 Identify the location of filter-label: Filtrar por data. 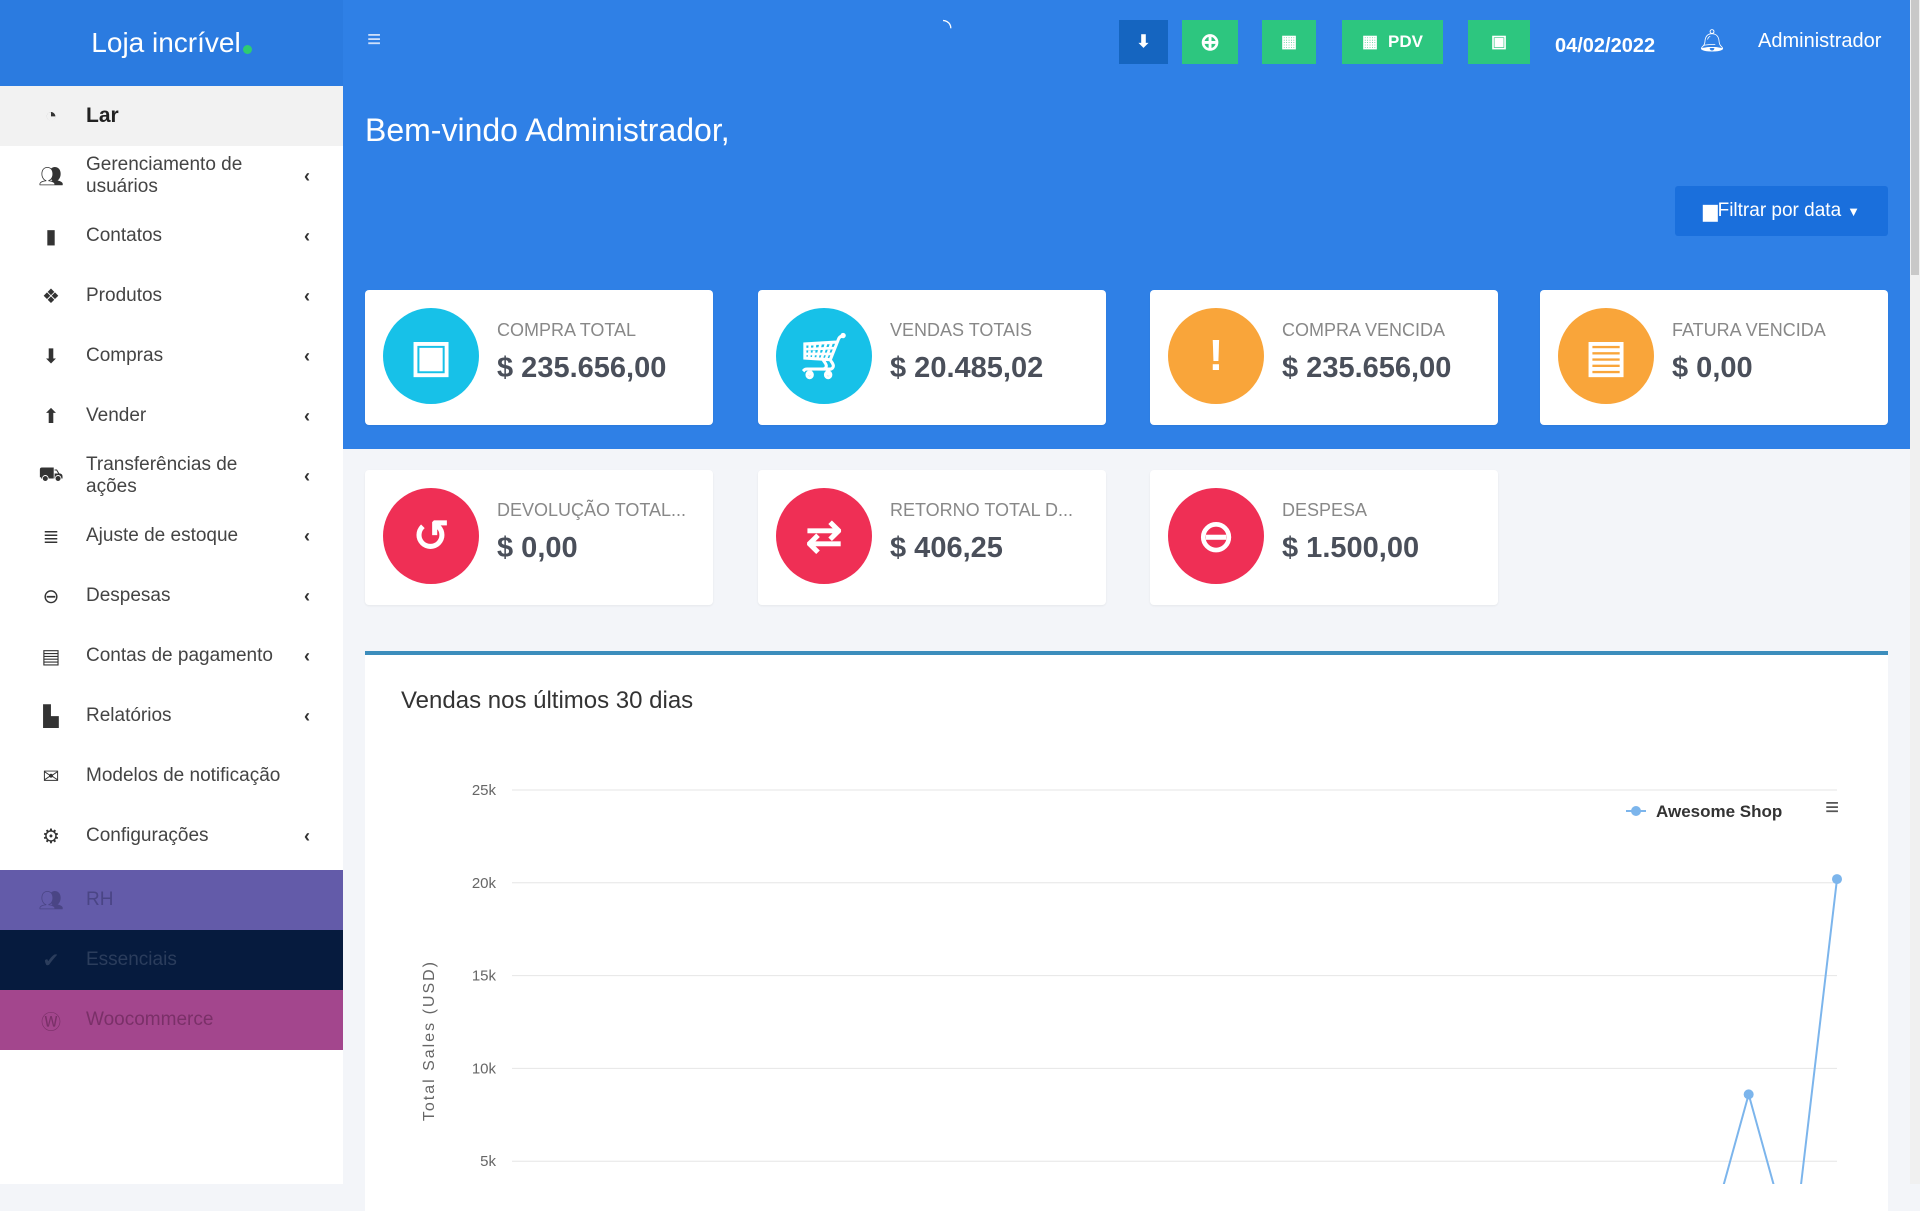
(1779, 210).